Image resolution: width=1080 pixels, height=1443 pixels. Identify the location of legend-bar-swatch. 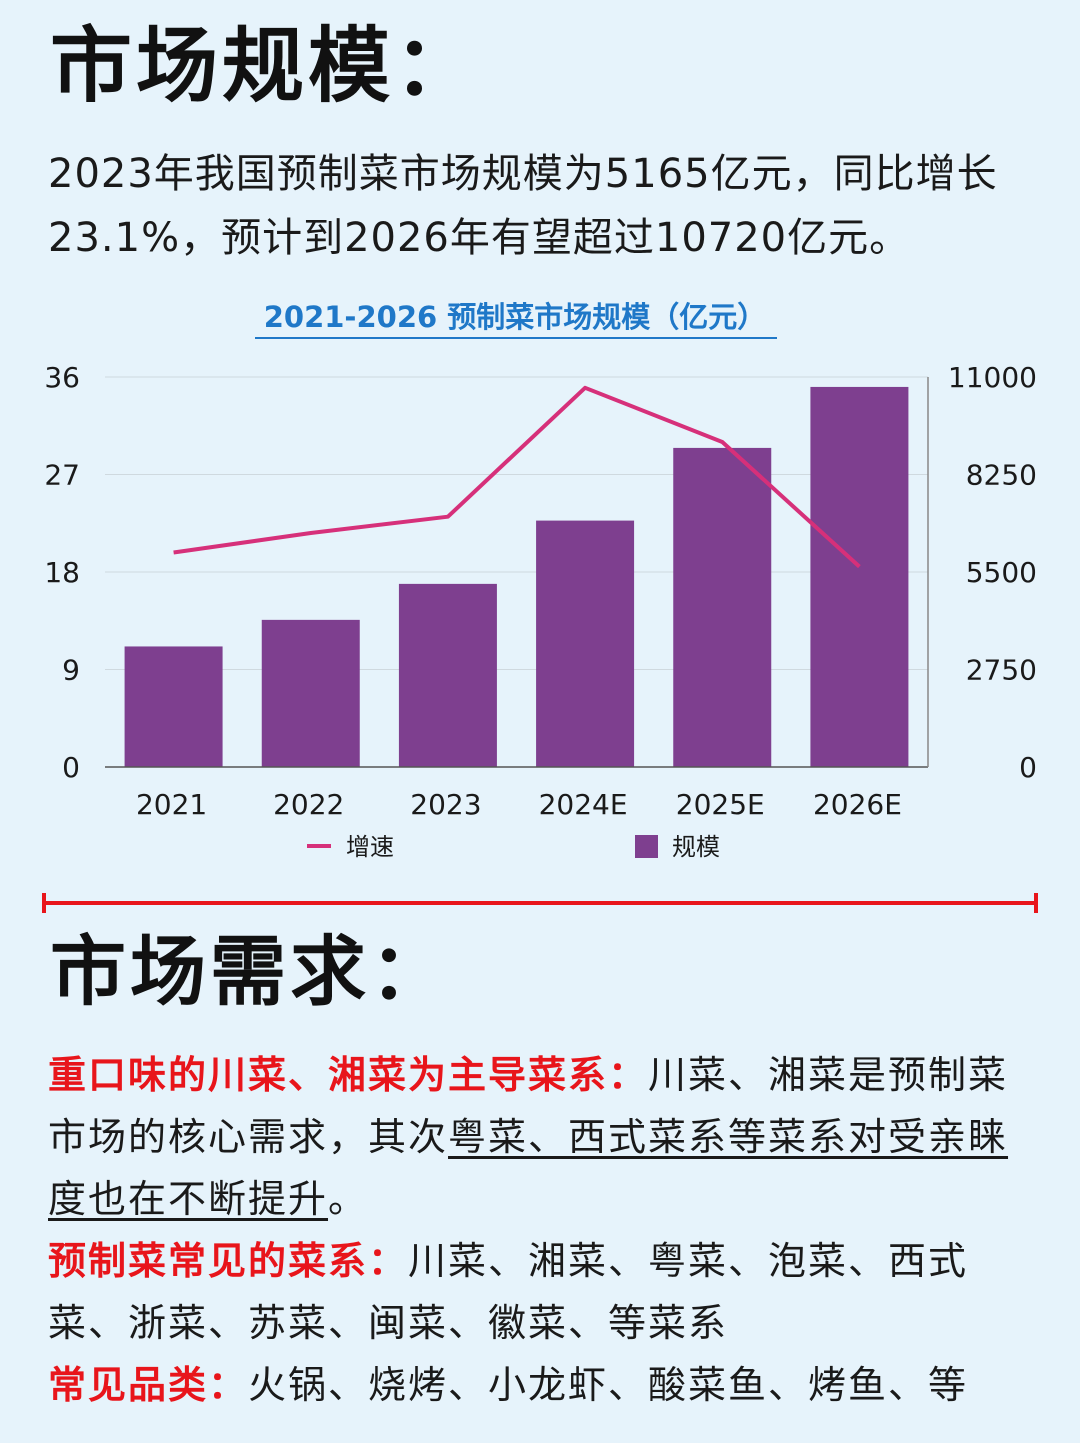
(646, 846).